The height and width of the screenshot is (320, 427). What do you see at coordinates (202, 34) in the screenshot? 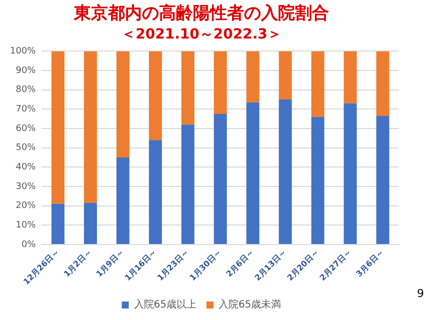
I see `chart-subtitle: ＜2021.10～2022.3＞` at bounding box center [202, 34].